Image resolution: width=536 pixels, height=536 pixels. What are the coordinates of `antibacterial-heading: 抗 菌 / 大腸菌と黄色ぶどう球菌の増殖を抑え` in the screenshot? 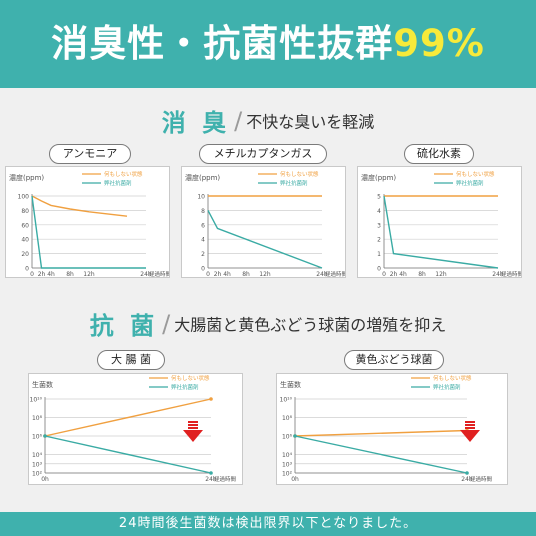 It's located at (268, 323).